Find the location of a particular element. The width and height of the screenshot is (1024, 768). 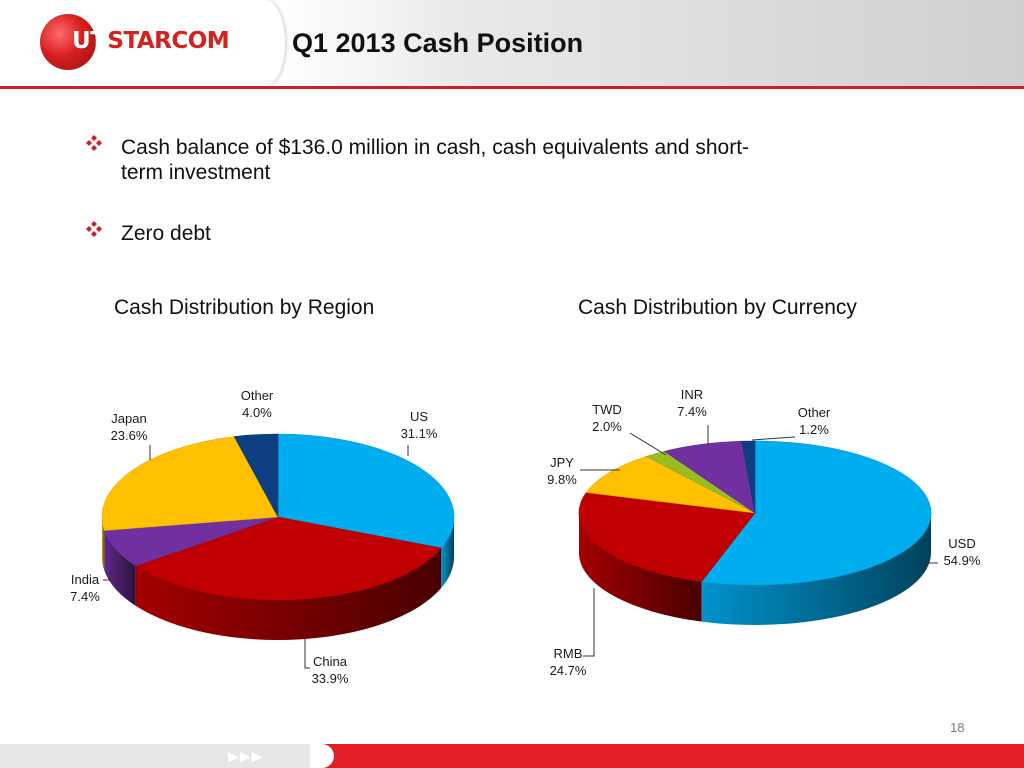

bullet-text: Zero debt is located at coordinates (471, 233).